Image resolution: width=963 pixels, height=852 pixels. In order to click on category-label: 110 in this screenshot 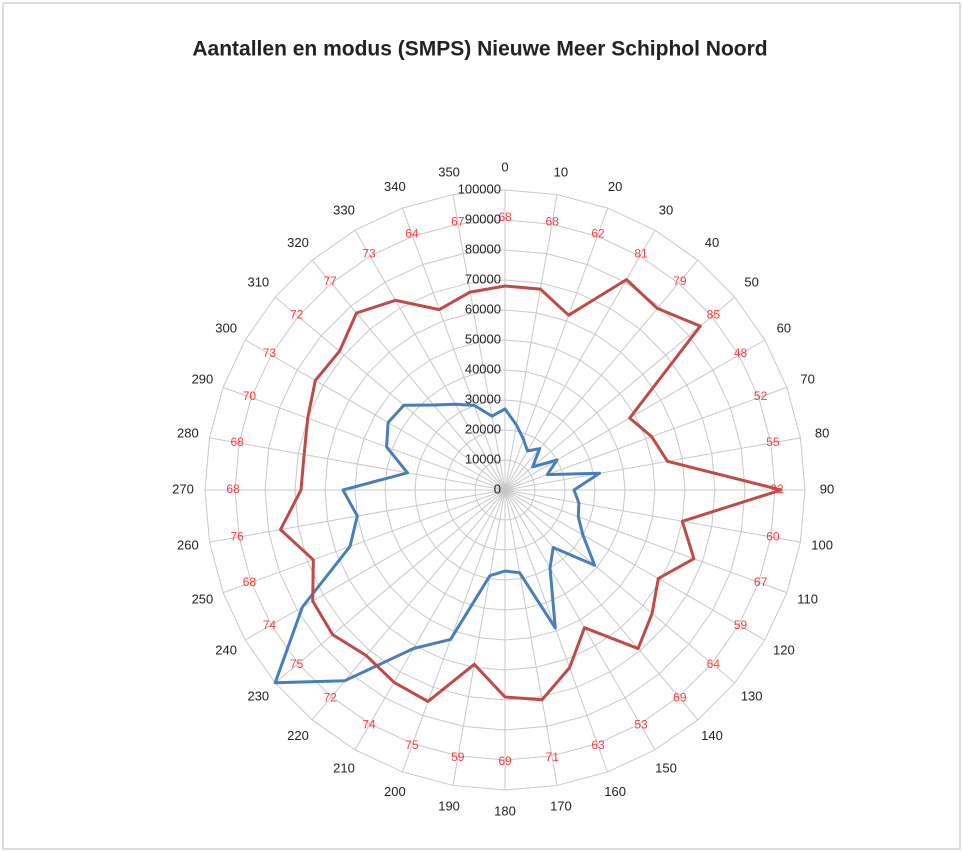, I will do `click(807, 599)`.